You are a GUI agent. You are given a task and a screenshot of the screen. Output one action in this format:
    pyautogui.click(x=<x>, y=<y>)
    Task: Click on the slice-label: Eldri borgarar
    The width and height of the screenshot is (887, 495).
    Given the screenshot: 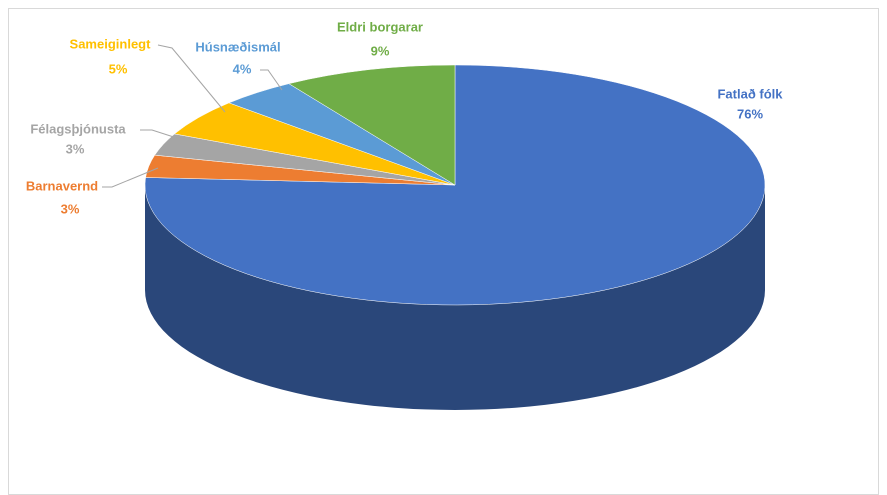 What is the action you would take?
    pyautogui.click(x=380, y=26)
    